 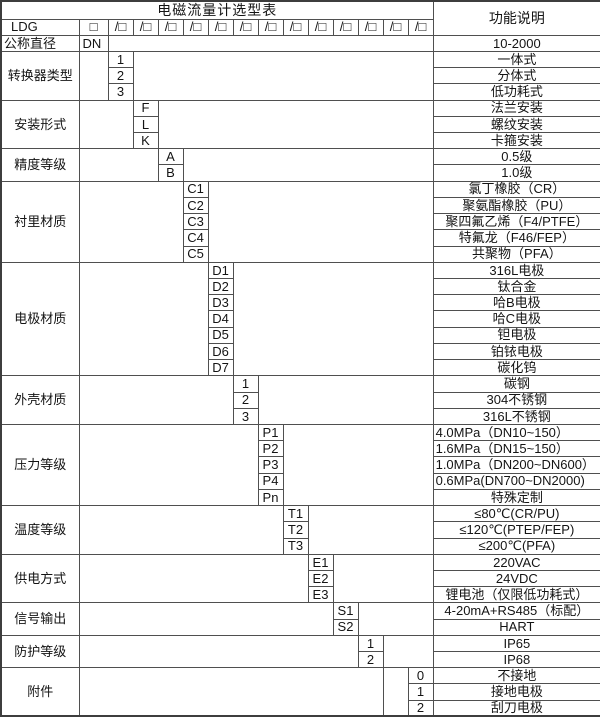 I want to click on desc-cell: 分体式, so click(x=516, y=76).